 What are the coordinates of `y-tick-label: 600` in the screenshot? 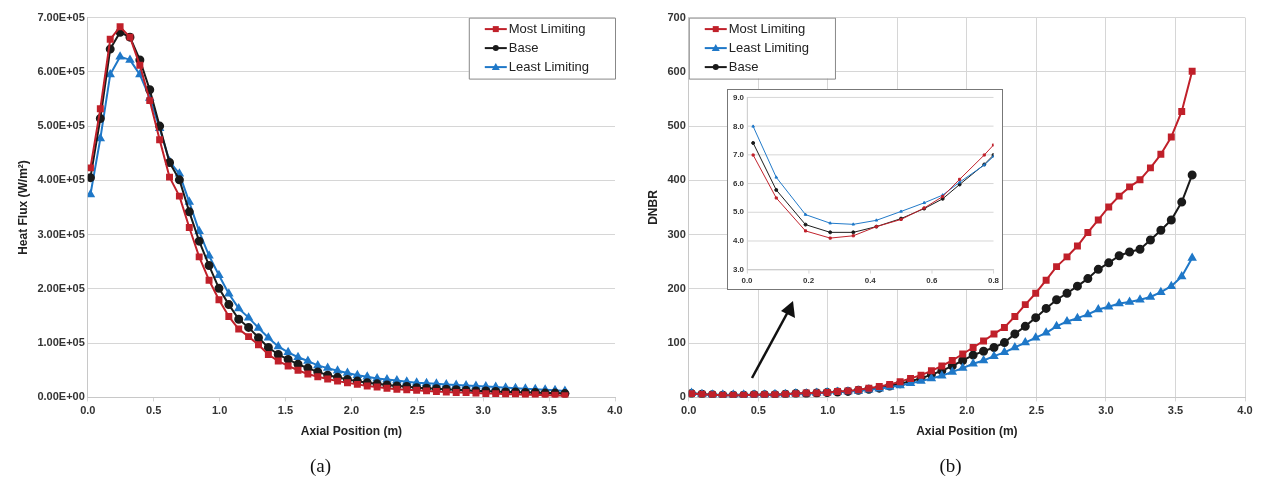 It's located at (676, 70).